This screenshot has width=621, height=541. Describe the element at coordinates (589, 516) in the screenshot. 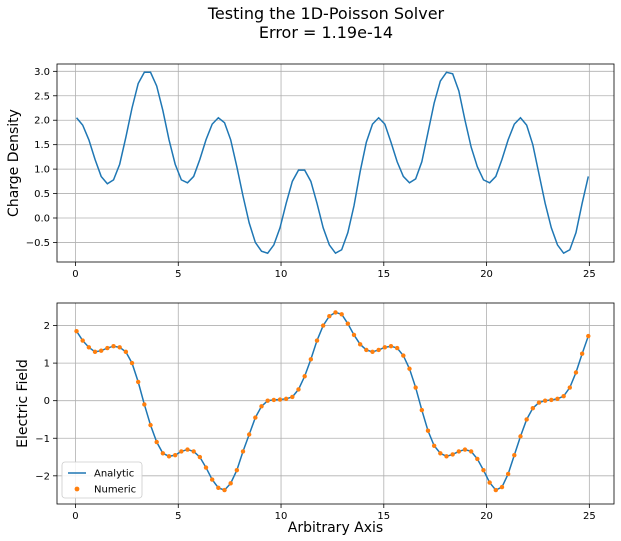

I see `x-tick-label: 25` at that location.